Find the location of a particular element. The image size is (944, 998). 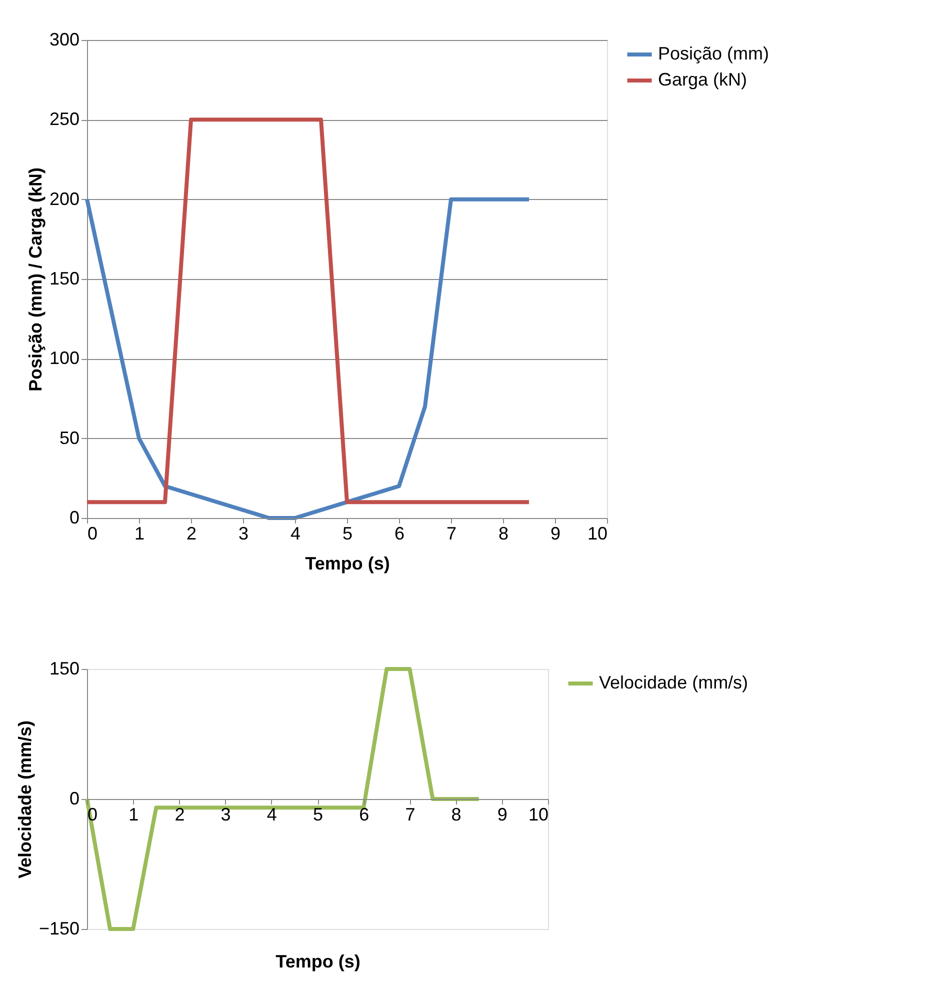

x-tick-label: 0 is located at coordinates (93, 534).